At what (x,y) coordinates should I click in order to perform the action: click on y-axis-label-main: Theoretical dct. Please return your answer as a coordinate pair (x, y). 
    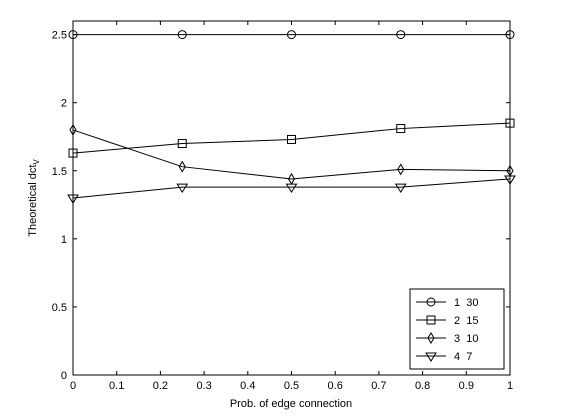
    Looking at the image, I should click on (33, 201).